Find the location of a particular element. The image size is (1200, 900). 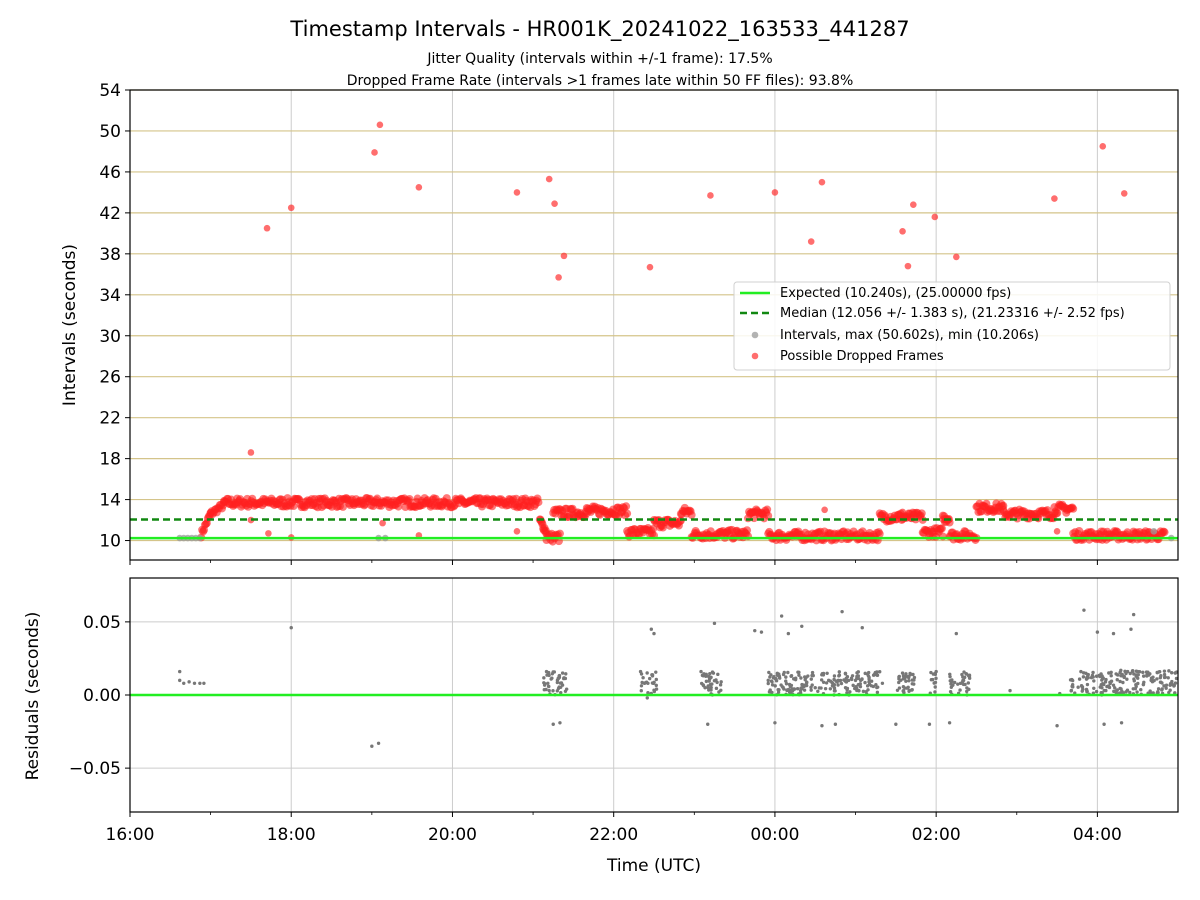

intervals-ytick-label: 54 is located at coordinates (110, 91).